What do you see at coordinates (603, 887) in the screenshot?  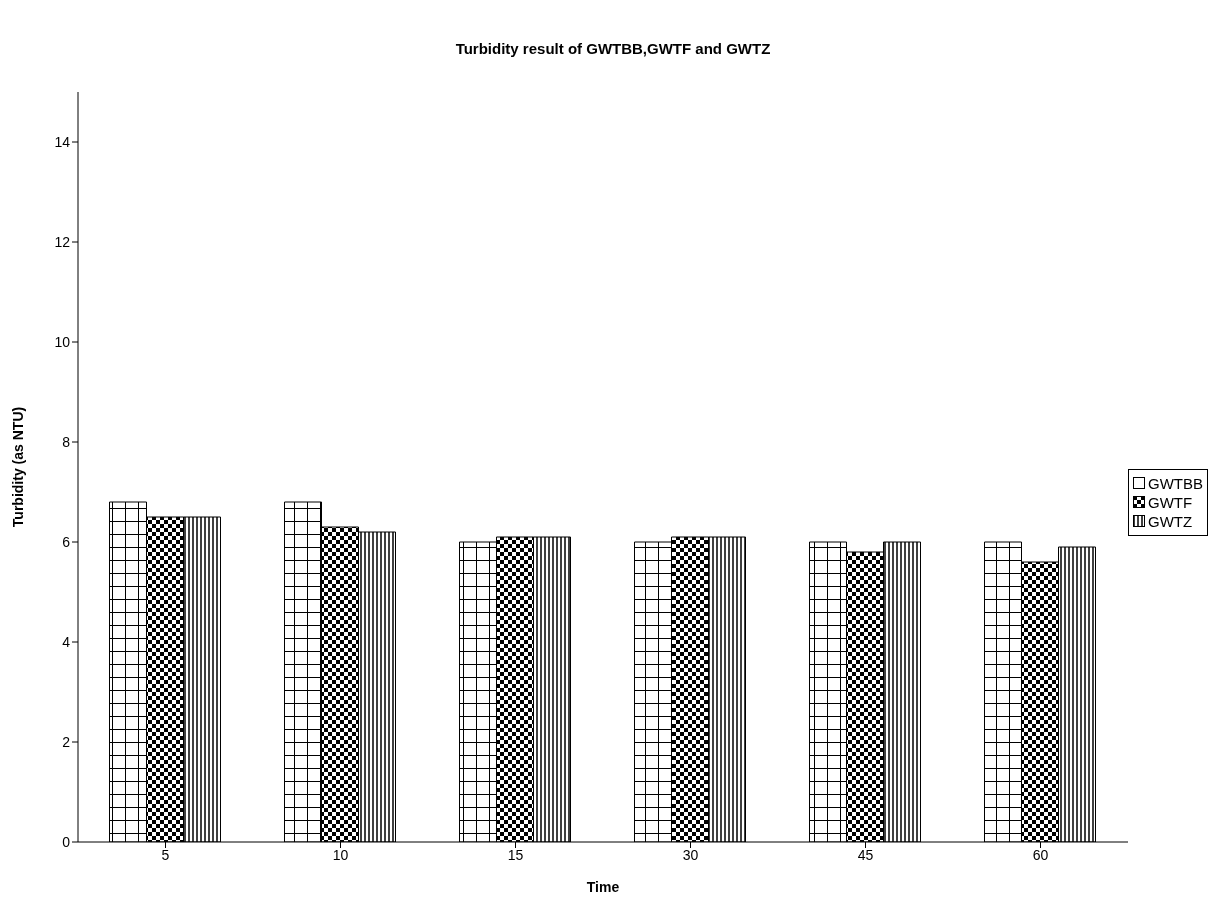 I see `x-axis-title: Time` at bounding box center [603, 887].